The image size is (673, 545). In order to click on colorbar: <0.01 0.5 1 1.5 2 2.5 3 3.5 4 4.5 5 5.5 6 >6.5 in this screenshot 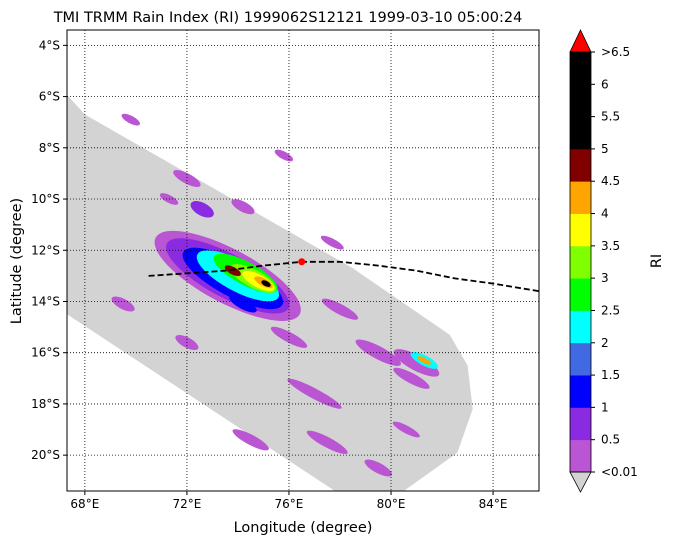, I will do `click(603, 261)`.